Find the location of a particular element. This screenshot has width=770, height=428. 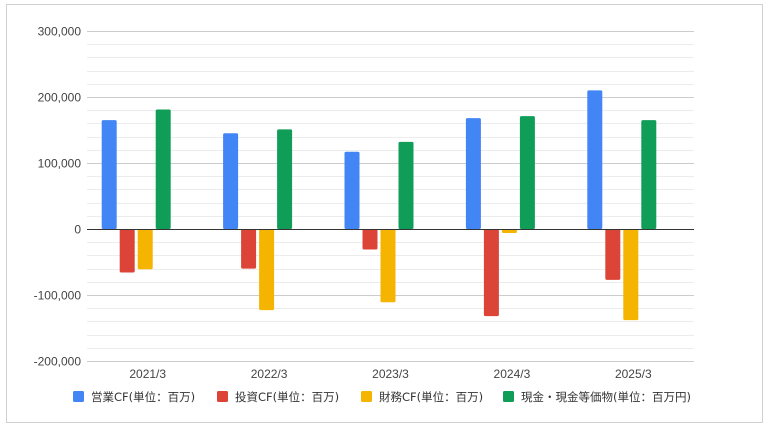

y-tick-label: 300,000 is located at coordinates (60, 32).